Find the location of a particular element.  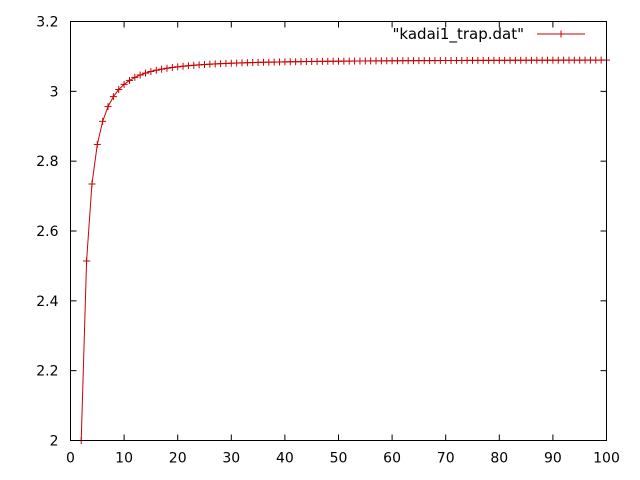

legend-marker is located at coordinates (561, 34).